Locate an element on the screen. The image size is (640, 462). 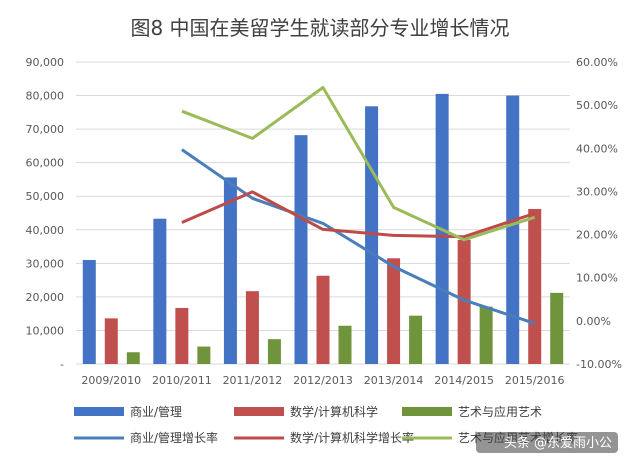
x-tick-label: 2009/2010 is located at coordinates (111, 380).